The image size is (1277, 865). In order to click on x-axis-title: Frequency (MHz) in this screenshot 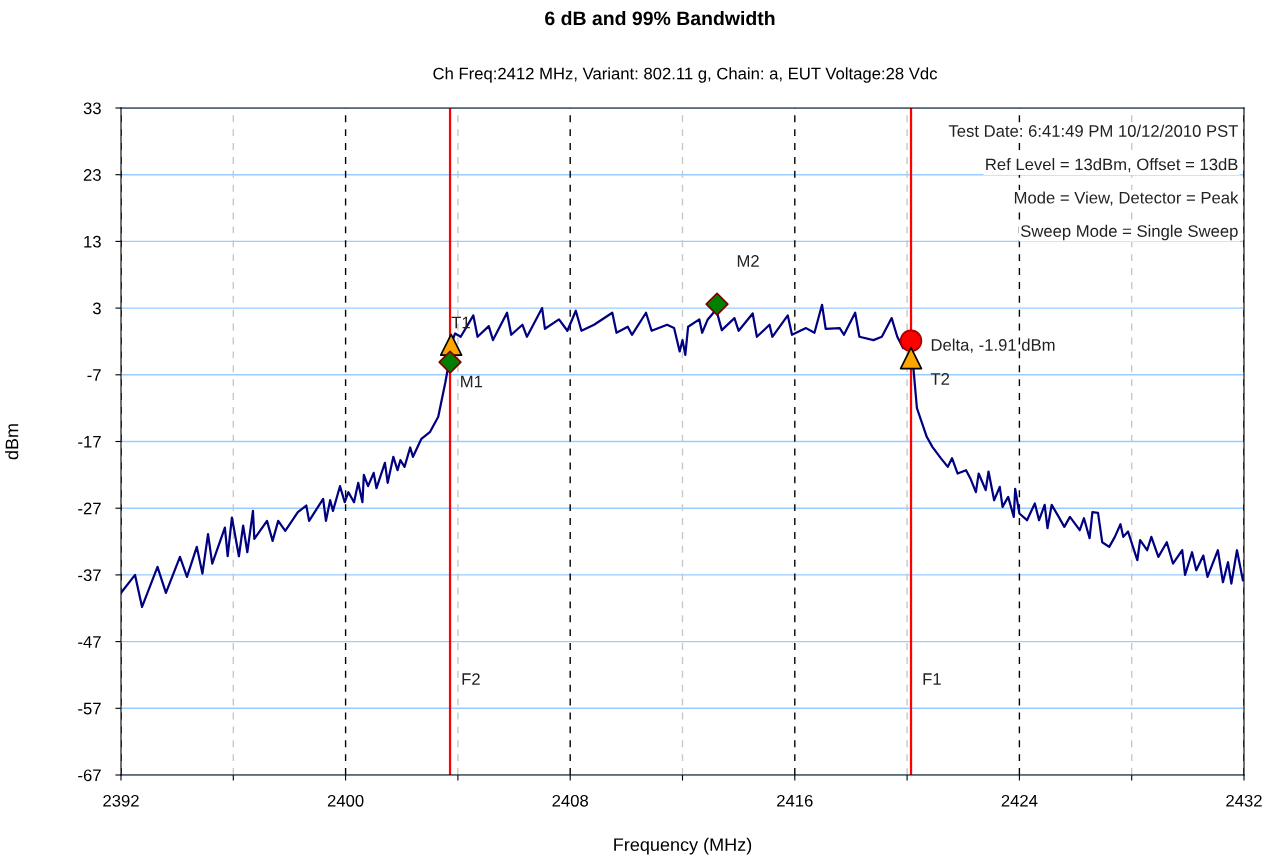, I will do `click(683, 846)`.